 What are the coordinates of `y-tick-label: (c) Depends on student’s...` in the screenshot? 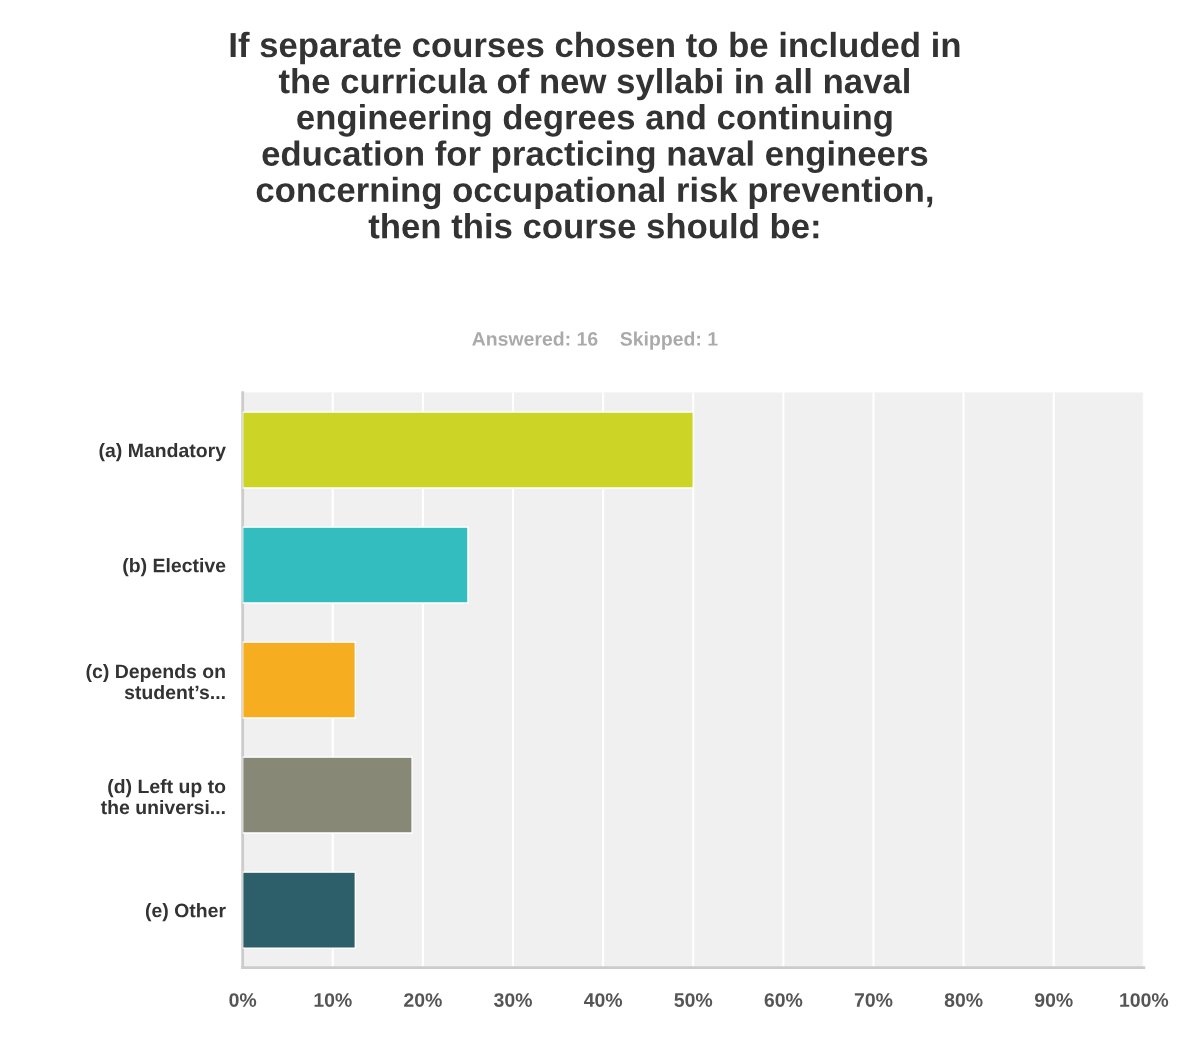 It's located at (155, 681).